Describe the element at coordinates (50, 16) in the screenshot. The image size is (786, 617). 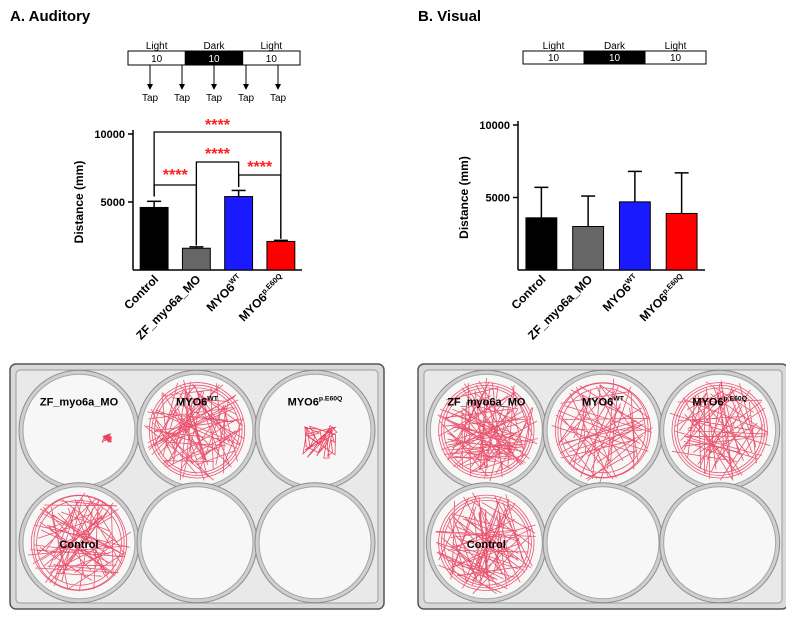
I see `panel-a-title: A. Auditory` at that location.